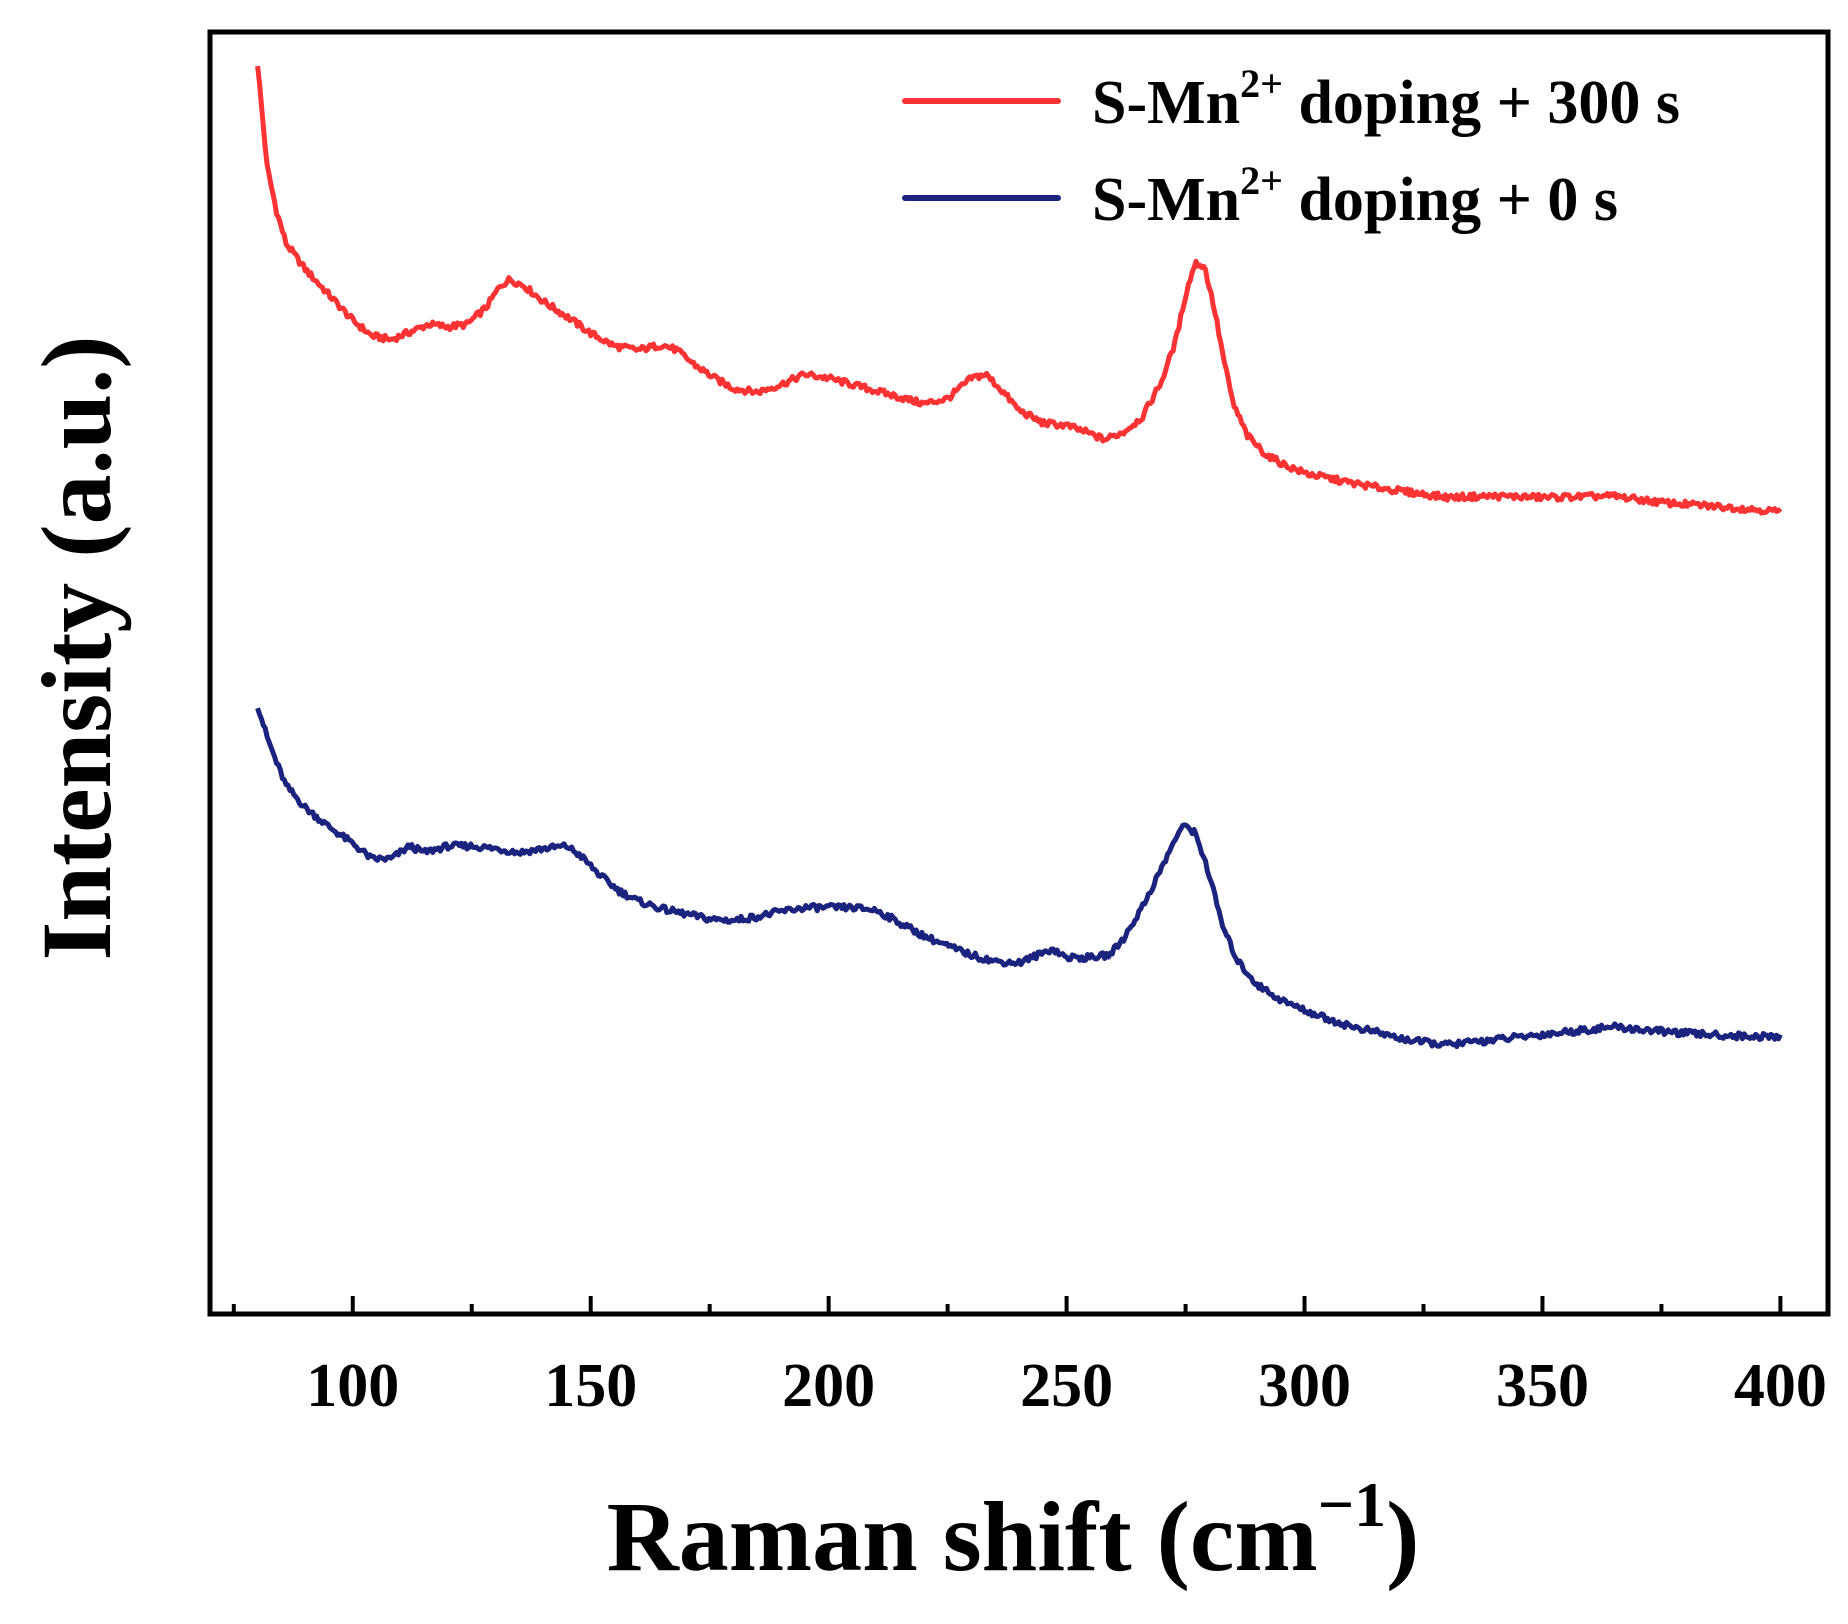 This screenshot has width=1848, height=1624. I want to click on x-axis-title: Raman shift (cm−1), so click(1013, 1530).